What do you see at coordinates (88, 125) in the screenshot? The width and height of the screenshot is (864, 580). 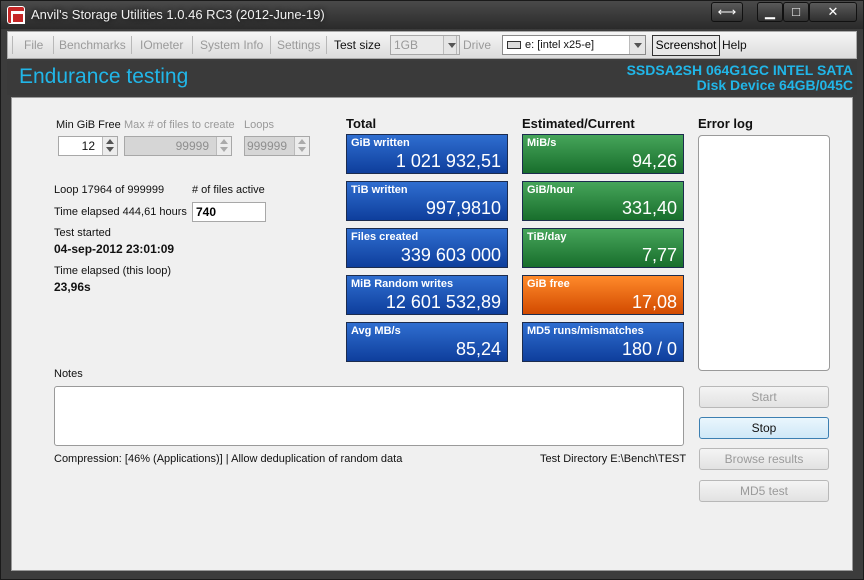 I see `min-gib-free-label: Min GiB Free` at bounding box center [88, 125].